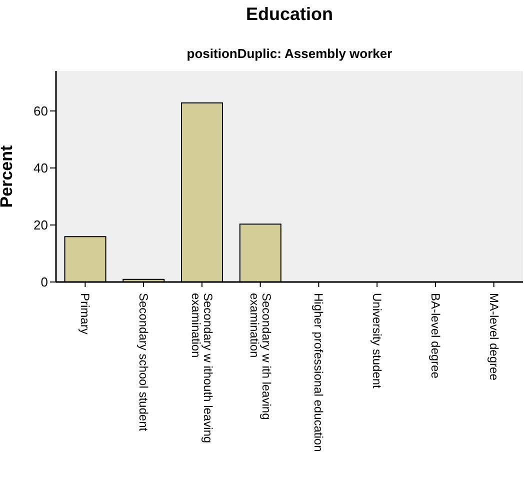 This screenshot has width=531, height=504. I want to click on x-tick-label: Higher professional education, so click(319, 372).